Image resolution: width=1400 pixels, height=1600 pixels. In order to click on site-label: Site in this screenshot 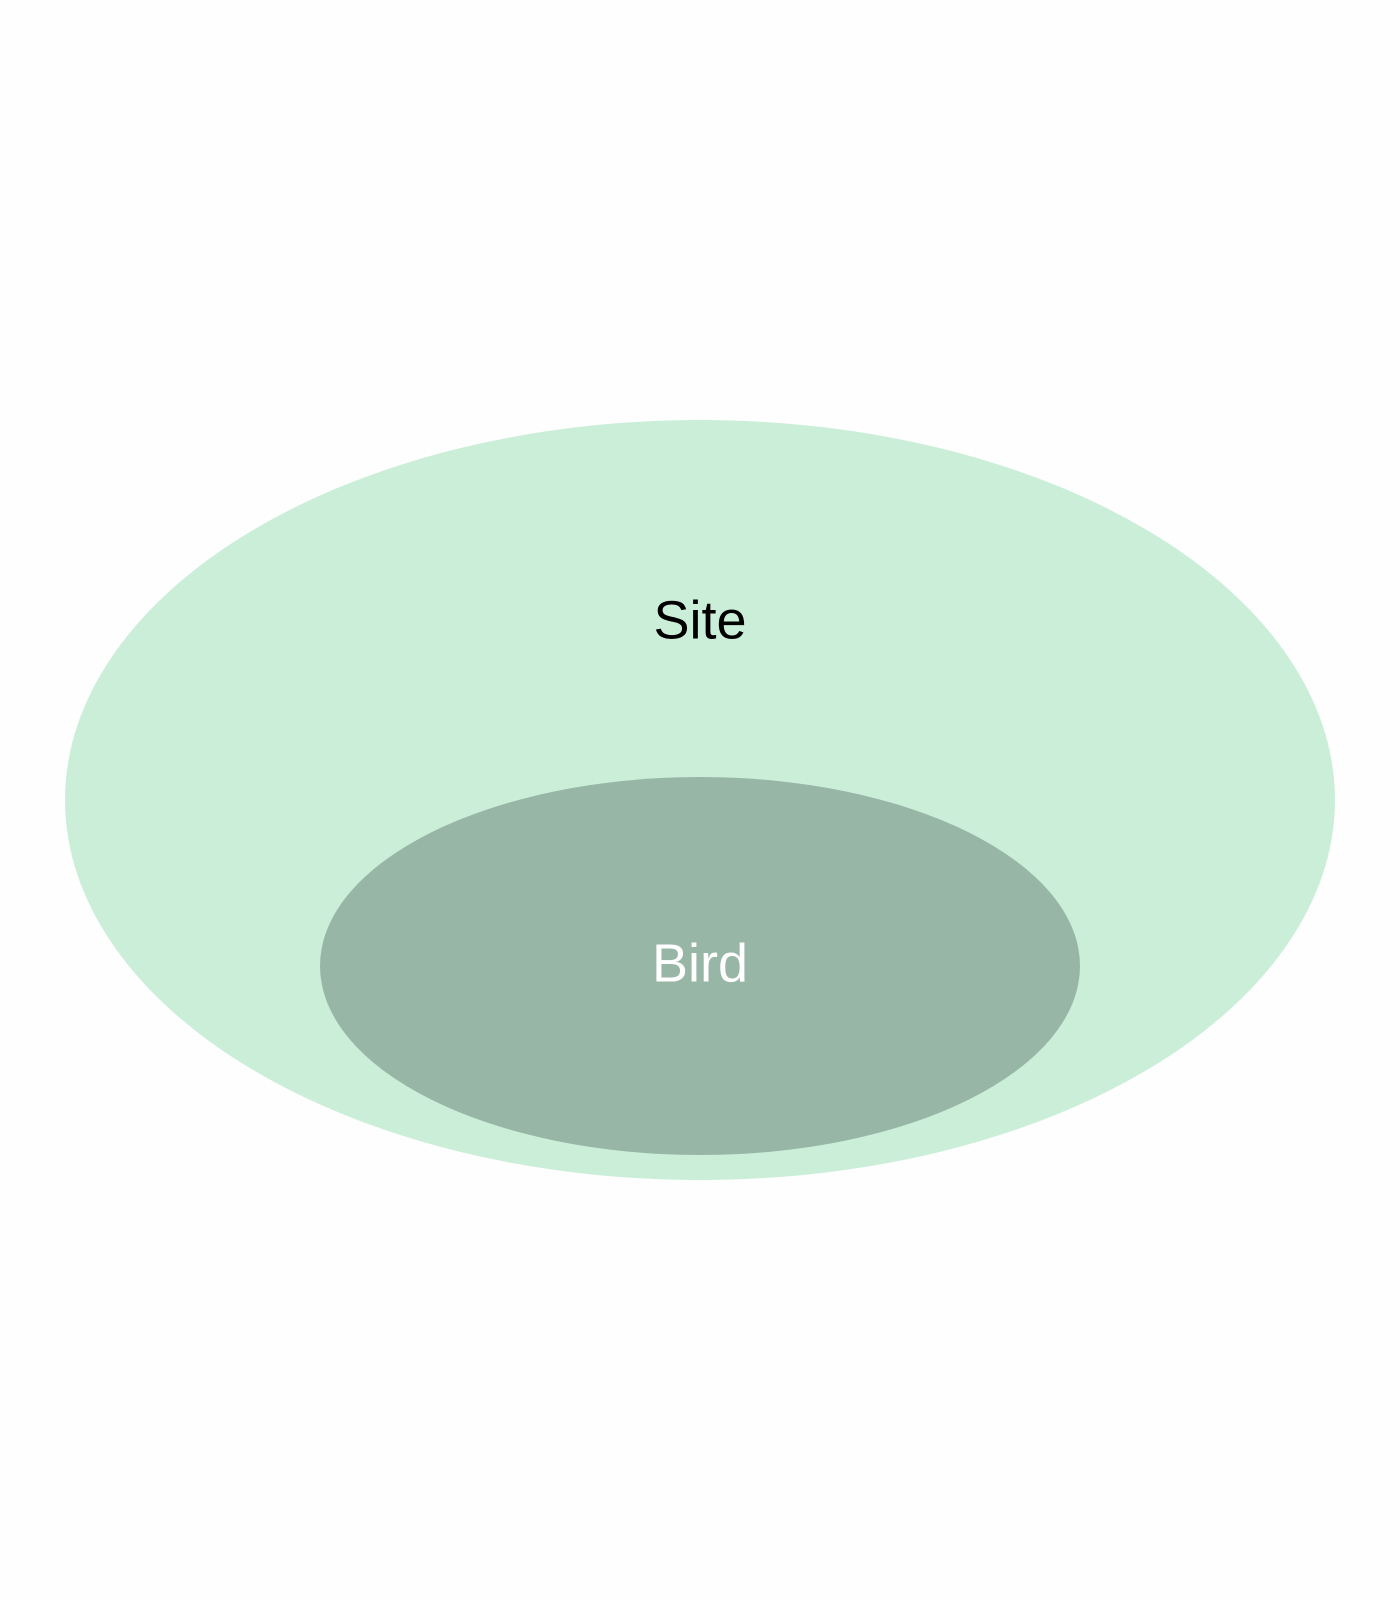, I will do `click(699, 620)`.